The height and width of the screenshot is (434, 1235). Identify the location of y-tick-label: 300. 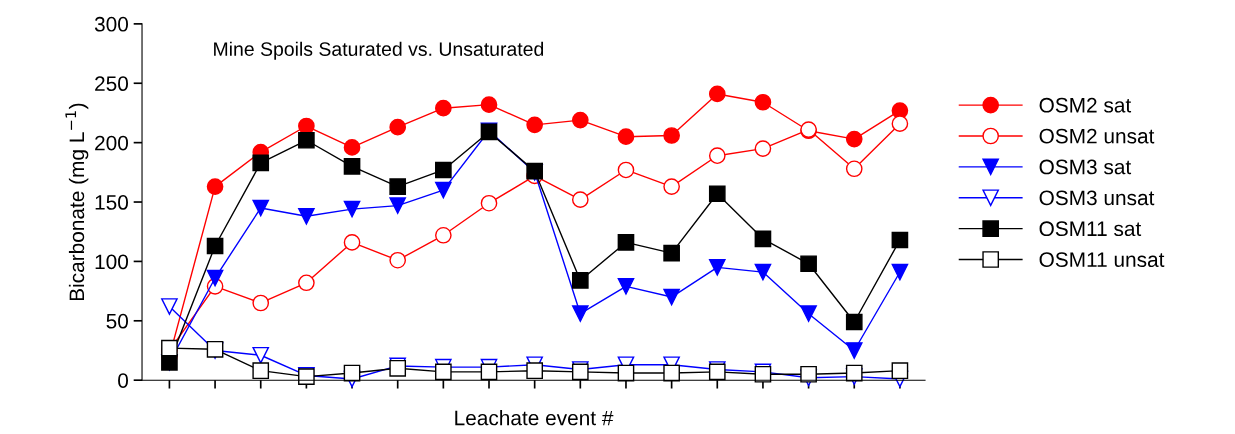
(111, 24).